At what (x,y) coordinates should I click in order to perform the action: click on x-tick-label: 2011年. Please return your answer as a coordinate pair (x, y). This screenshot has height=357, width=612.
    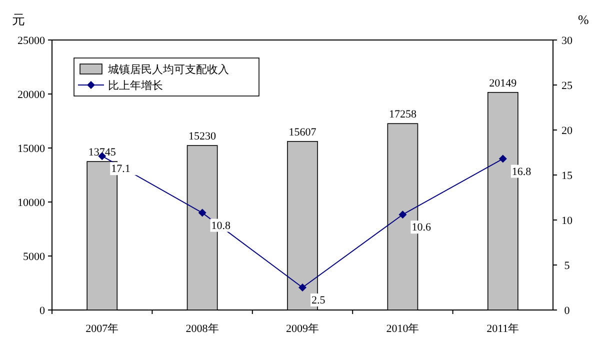
    Looking at the image, I should click on (503, 329).